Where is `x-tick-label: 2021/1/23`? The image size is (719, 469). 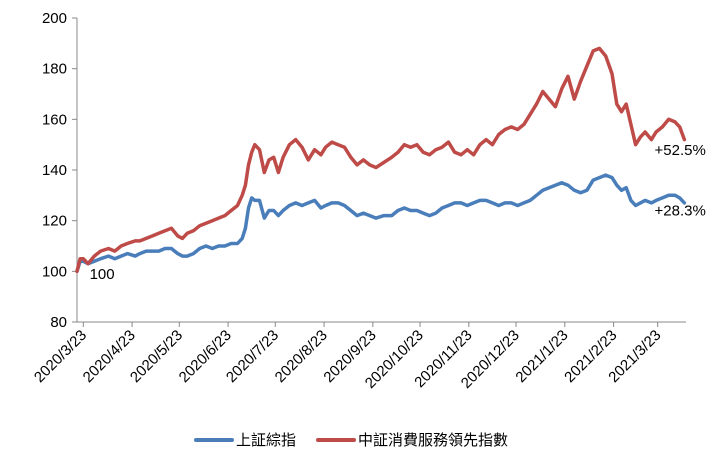
x-tick-label: 2021/1/23 is located at coordinates (541, 356).